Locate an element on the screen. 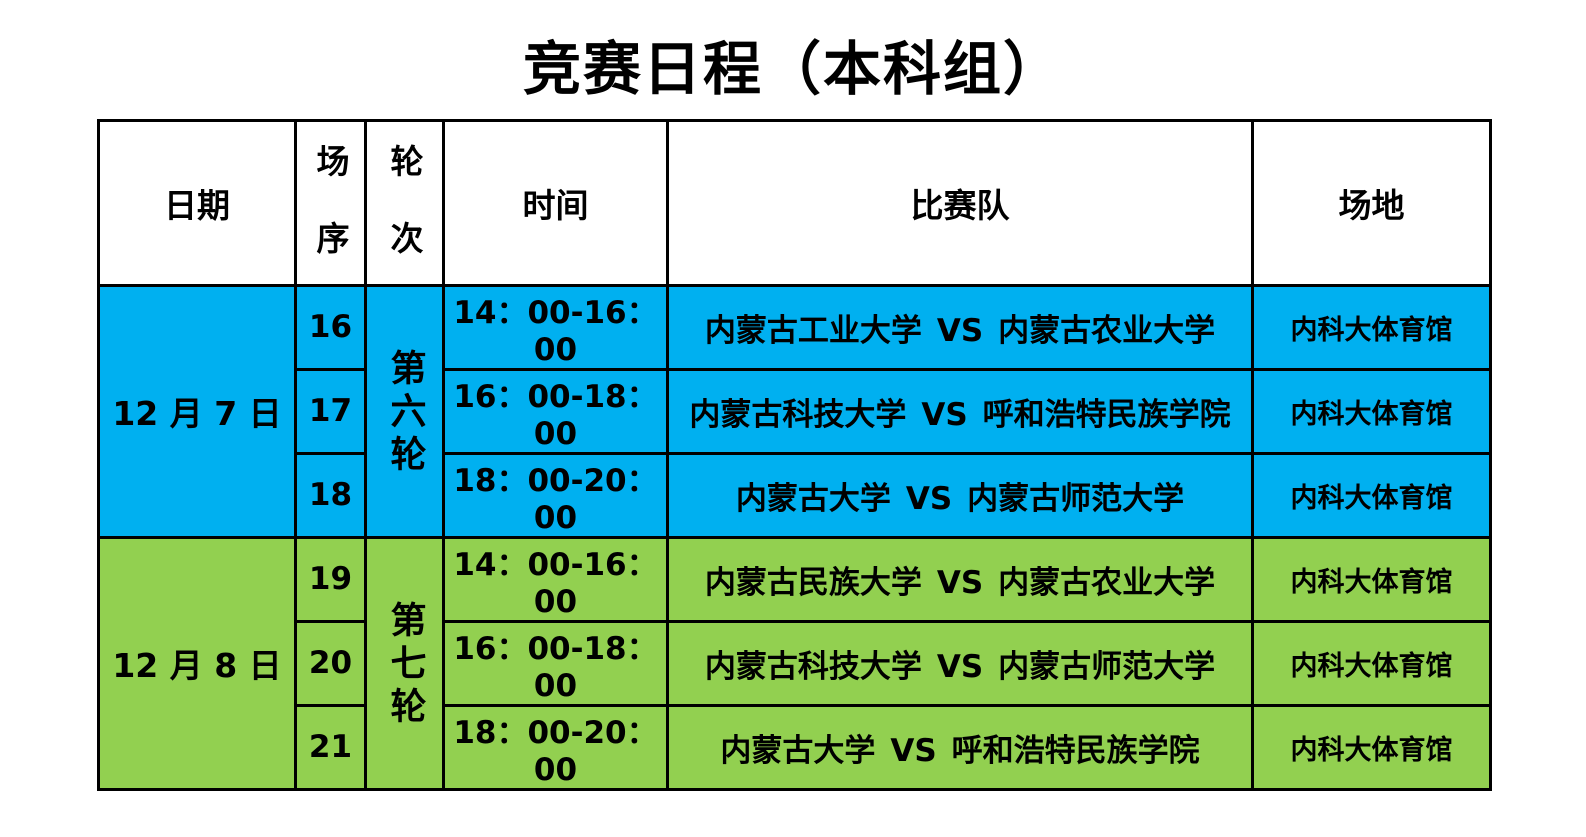 The width and height of the screenshot is (1586, 837). table-row: 18 18：00-20：00 内蒙古大学 VS 内蒙古师范大学 内科大体育馆 is located at coordinates (795, 495).